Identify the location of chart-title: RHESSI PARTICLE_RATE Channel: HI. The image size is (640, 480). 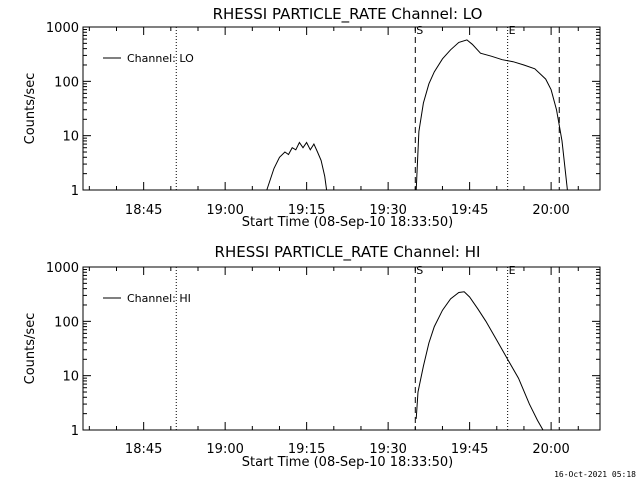
(348, 252).